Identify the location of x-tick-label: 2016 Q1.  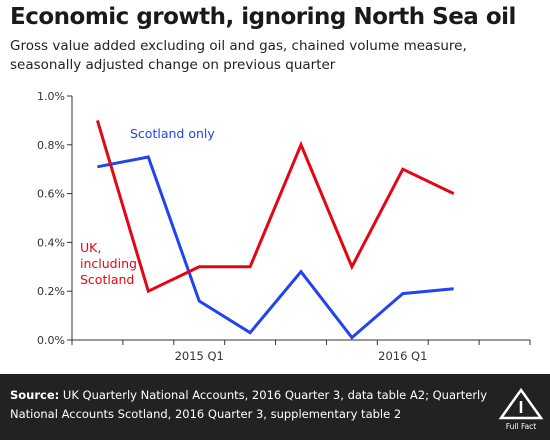
(402, 356).